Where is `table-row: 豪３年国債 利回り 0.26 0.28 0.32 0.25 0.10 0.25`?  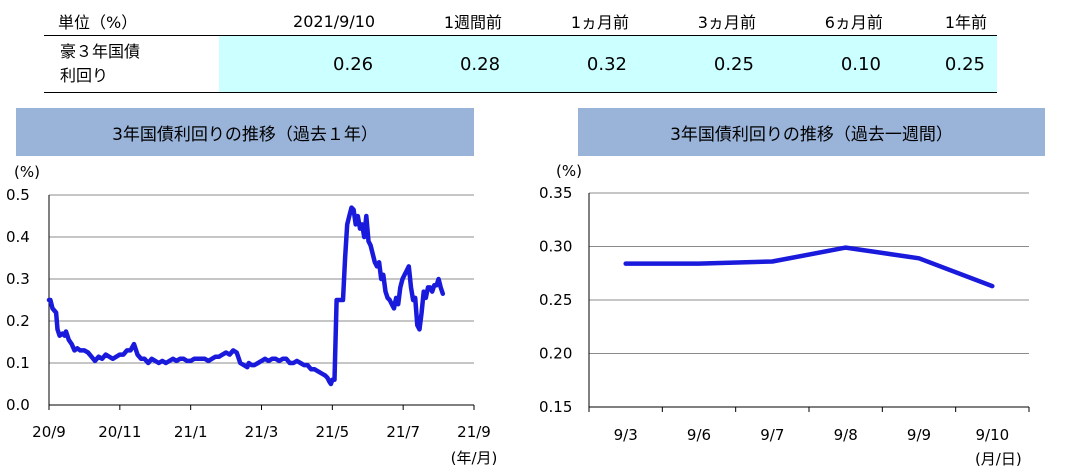 table-row: 豪３年国債 利回り 0.26 0.28 0.32 0.25 0.10 0.25 is located at coordinates (520, 64).